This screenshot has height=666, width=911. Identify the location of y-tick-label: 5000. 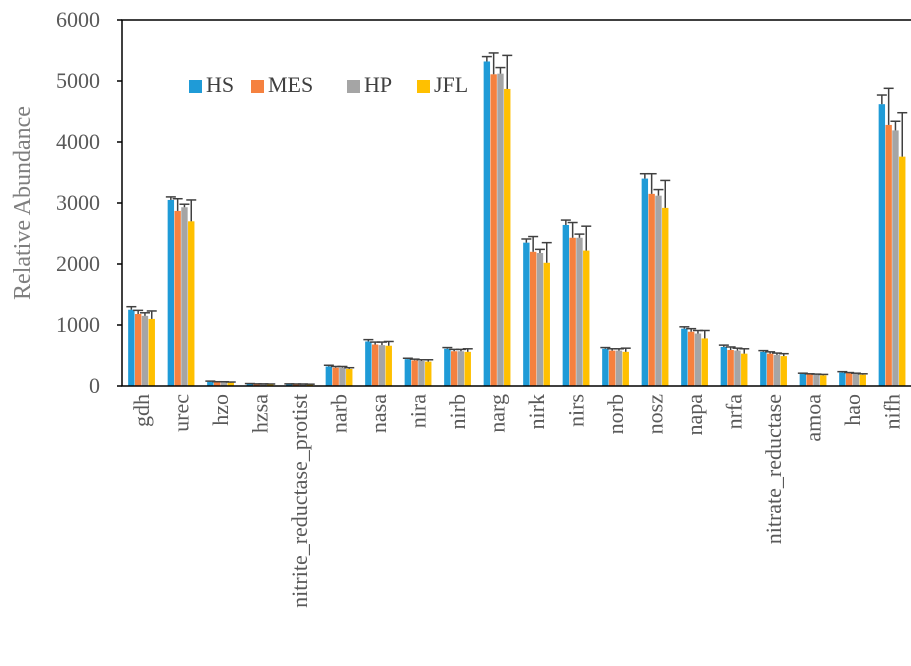
(78, 80).